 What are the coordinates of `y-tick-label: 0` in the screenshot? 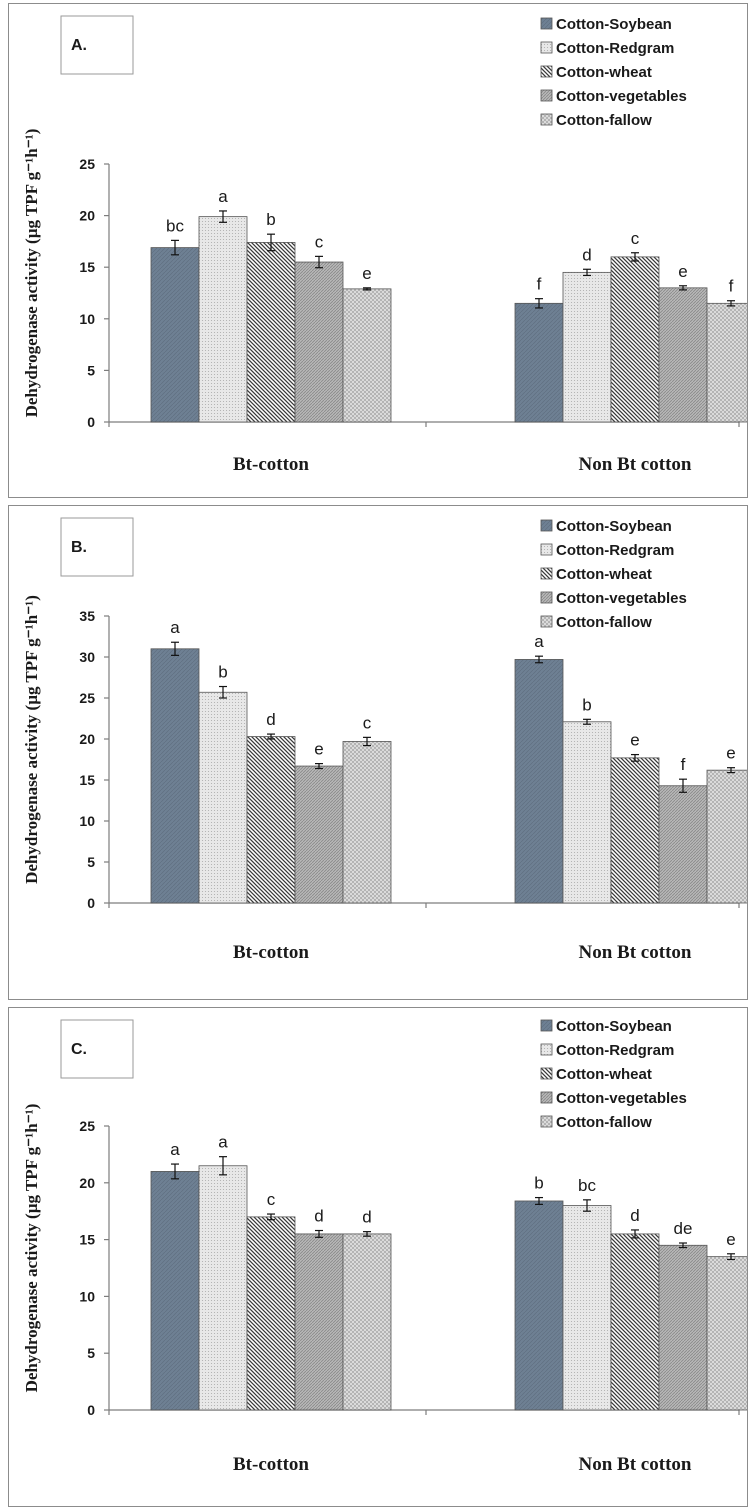 It's located at (91, 1410).